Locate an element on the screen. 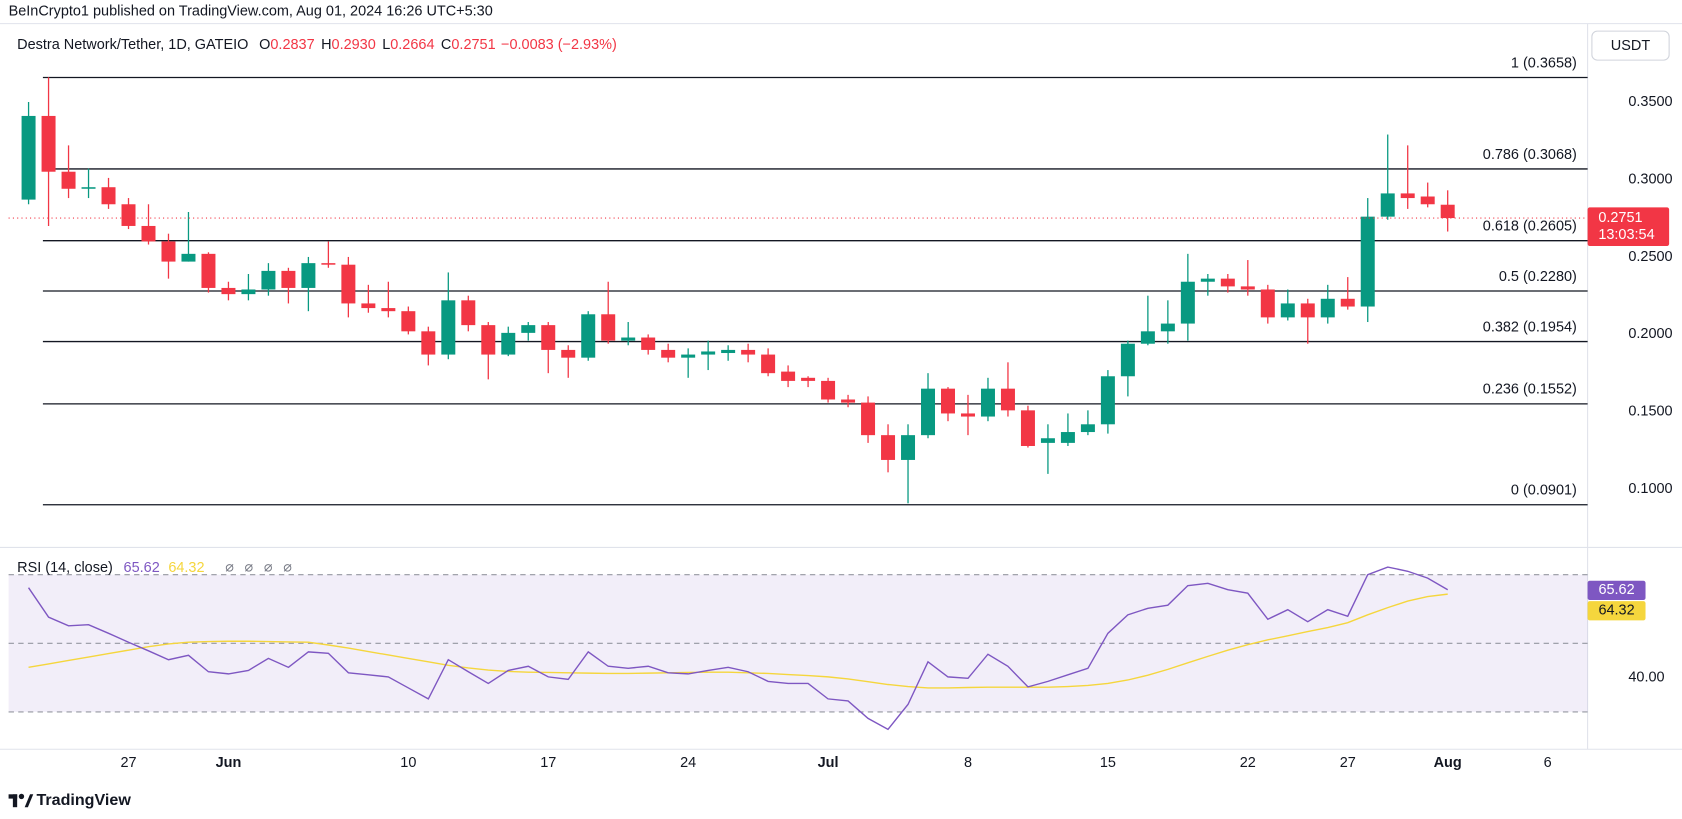 The image size is (1682, 819). x-tick-label: 10 is located at coordinates (408, 763).